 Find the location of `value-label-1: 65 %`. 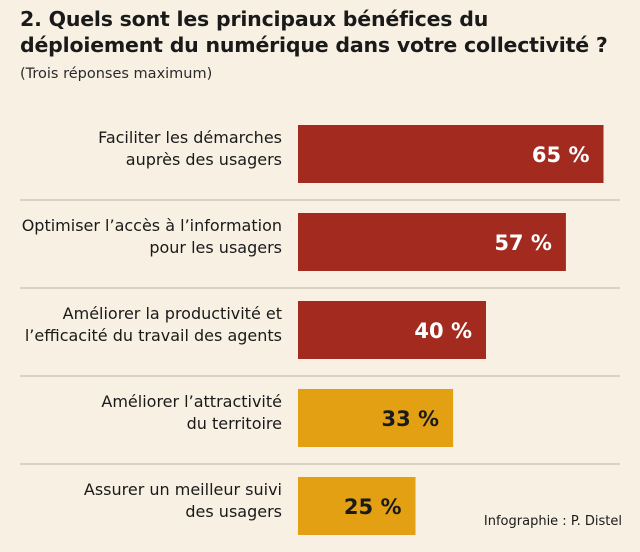

value-label-1: 65 % is located at coordinates (561, 155).